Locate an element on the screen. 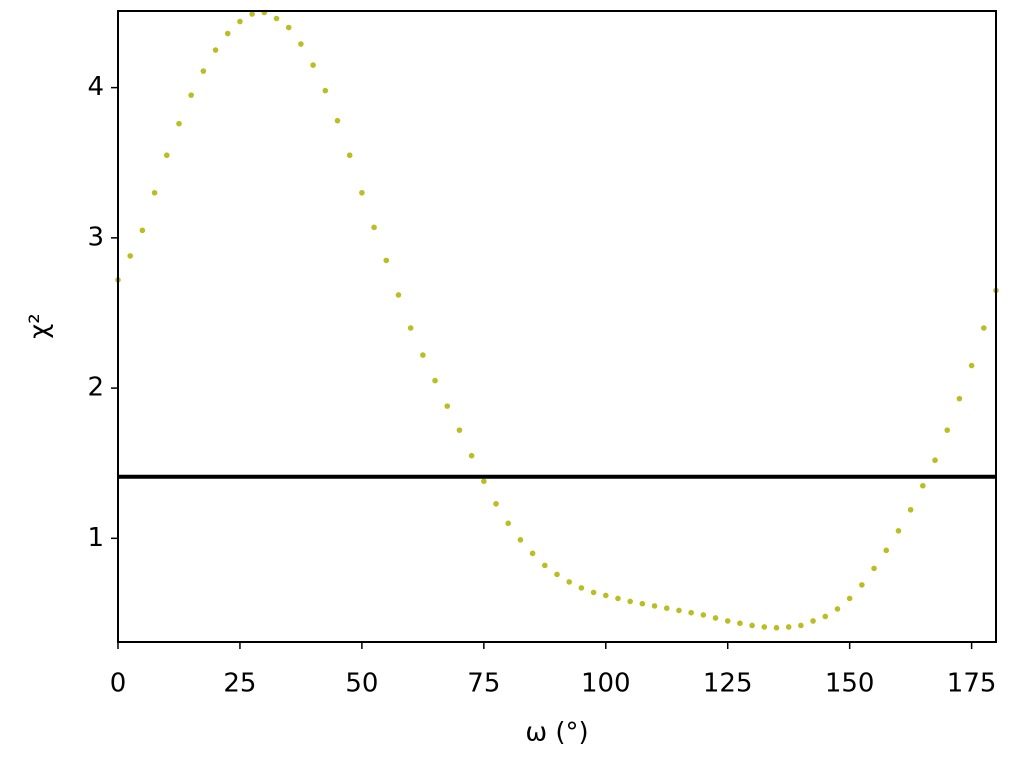 The image size is (1016, 762). x-tick-label: 25 is located at coordinates (239, 684).